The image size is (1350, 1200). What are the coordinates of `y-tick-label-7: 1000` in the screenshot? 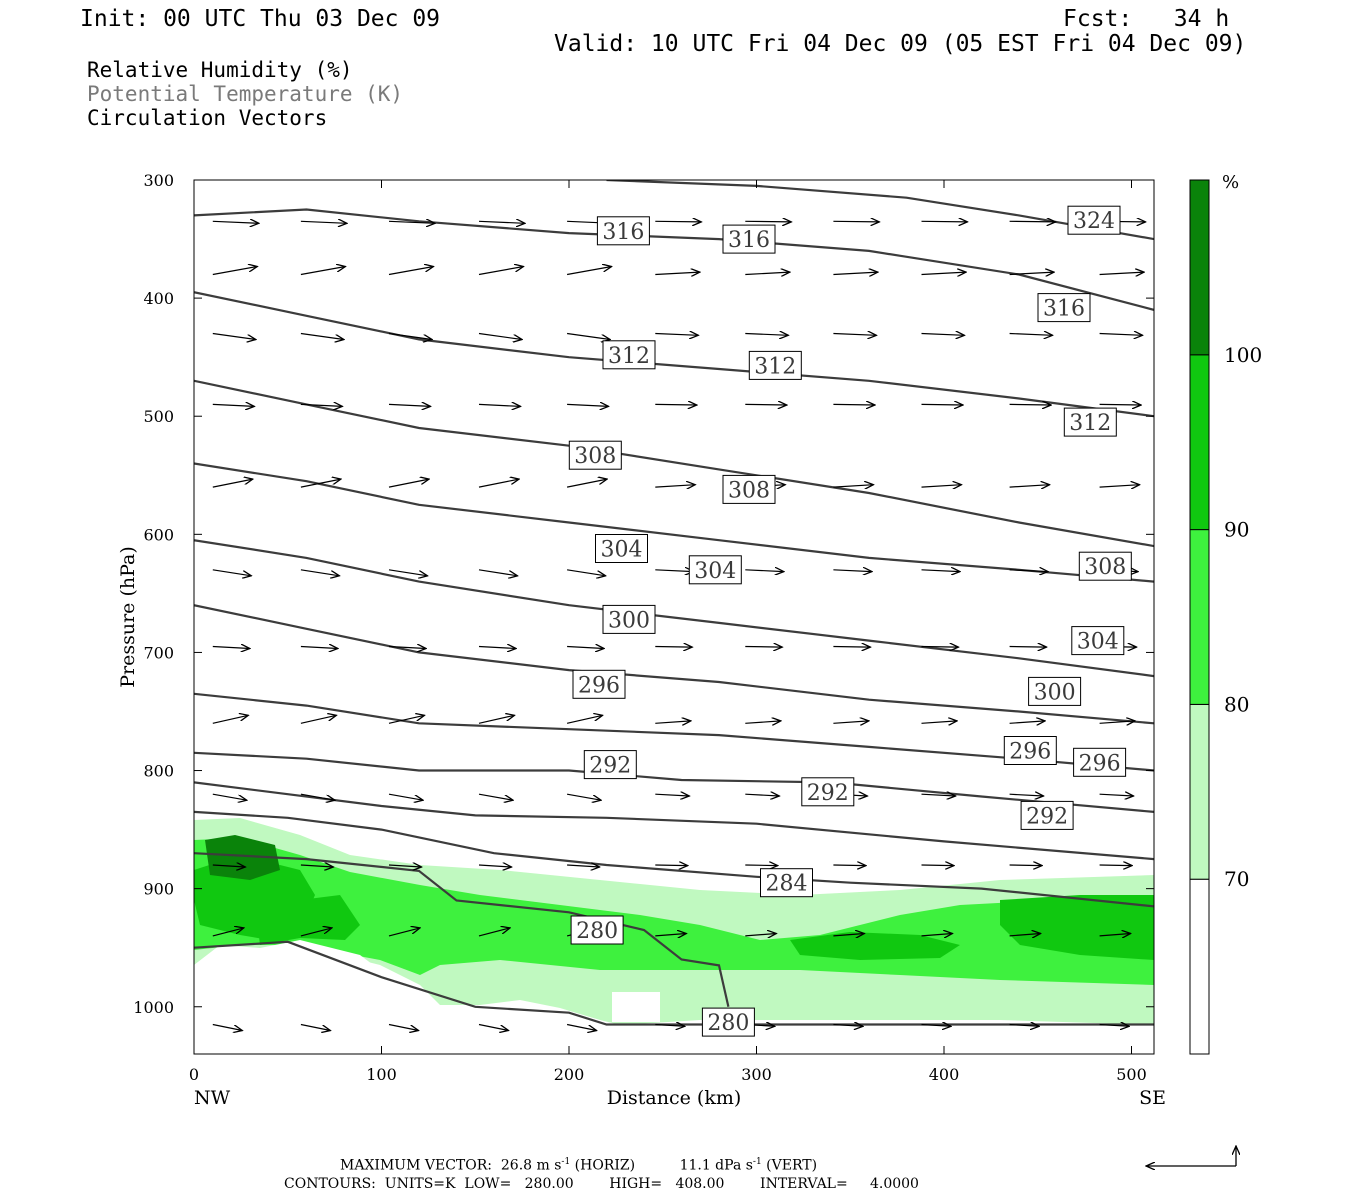 It's located at (153, 1007).